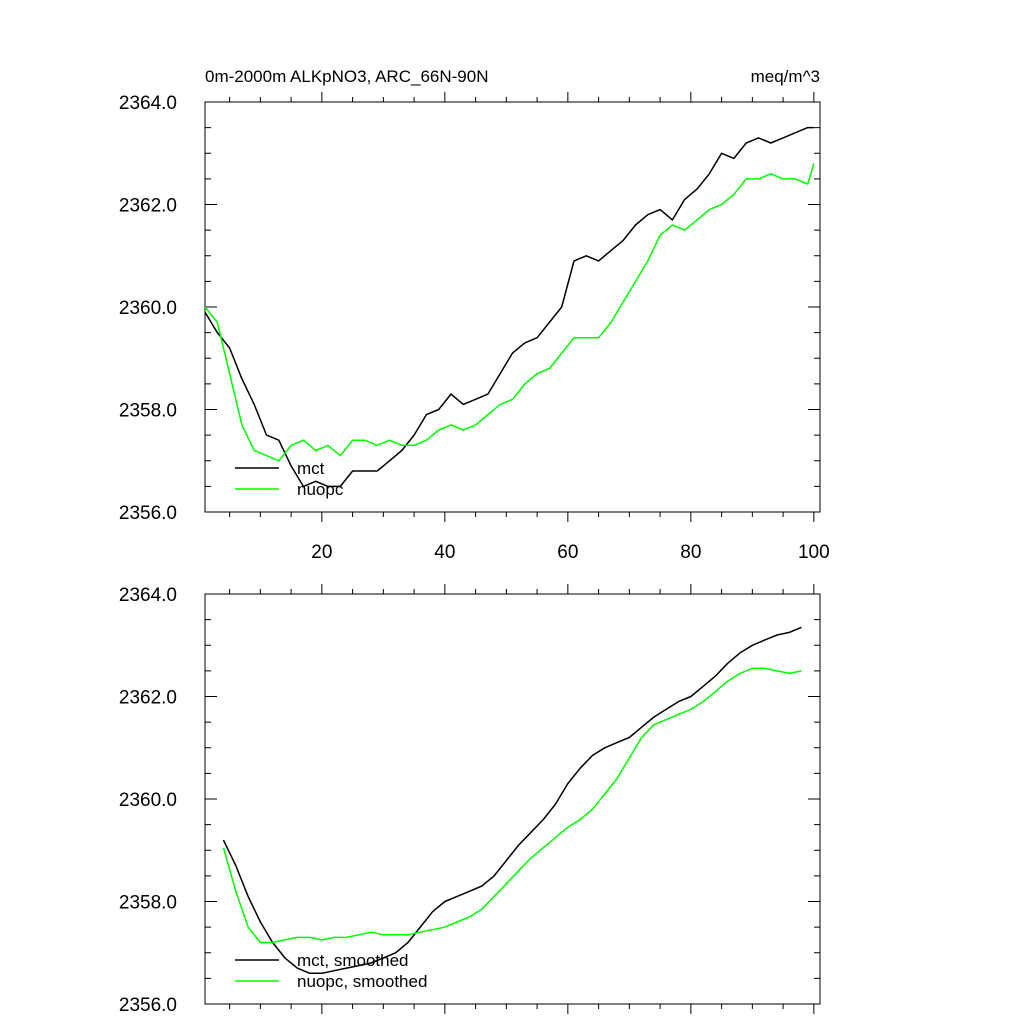 This screenshot has height=1024, width=1024. I want to click on legend-label: mct, so click(311, 468).